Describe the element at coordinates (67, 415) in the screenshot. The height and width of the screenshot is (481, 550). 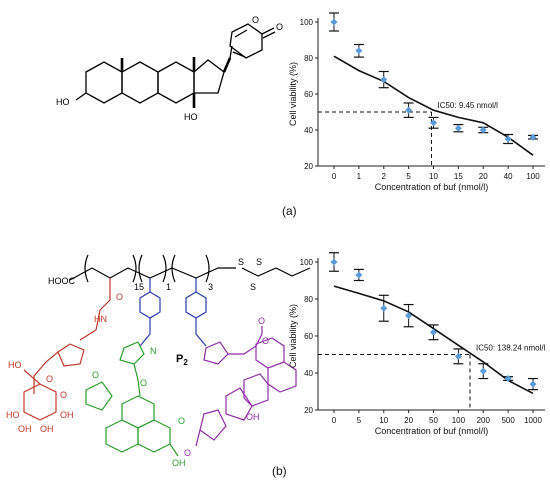
I see `sugar-oh1: OH` at that location.